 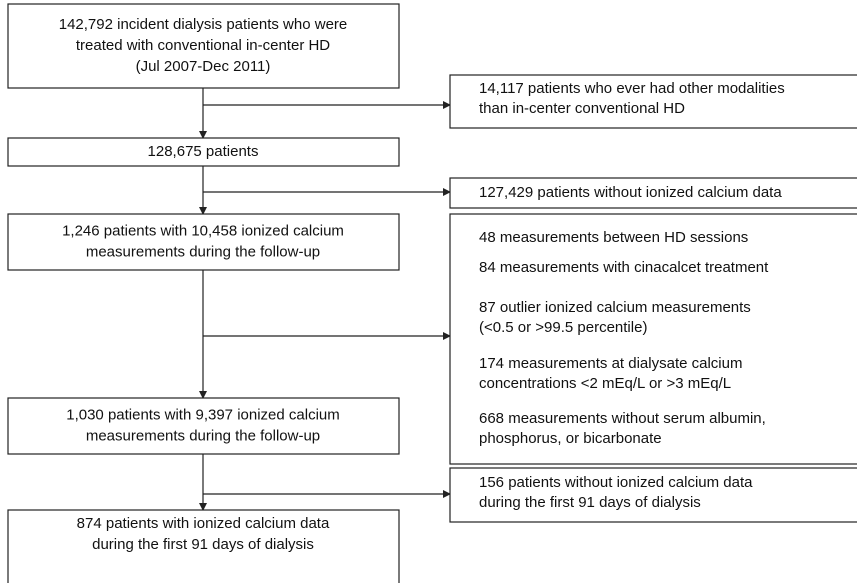 What do you see at coordinates (582, 108) in the screenshot?
I see `exclusion-text: than in-center conventional HD` at bounding box center [582, 108].